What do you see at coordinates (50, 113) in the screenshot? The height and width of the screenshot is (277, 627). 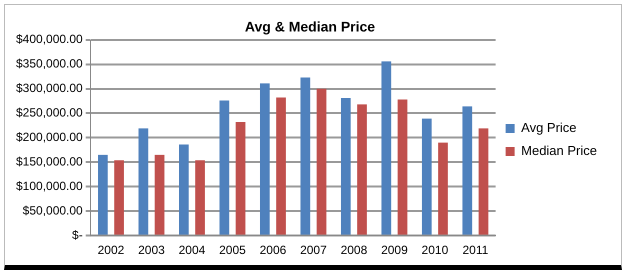 I see `y-tick-label: $250,000.00` at bounding box center [50, 113].